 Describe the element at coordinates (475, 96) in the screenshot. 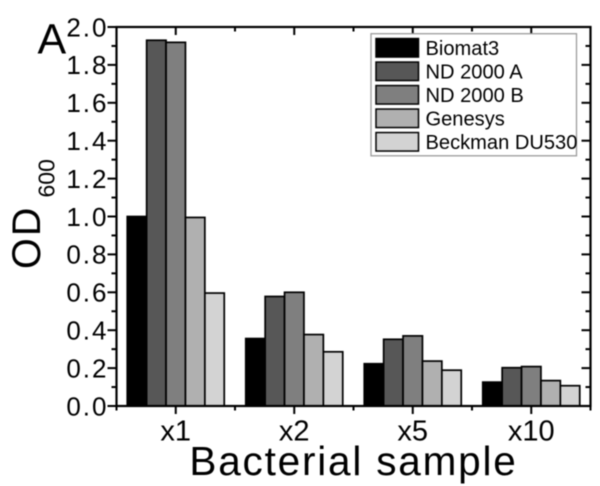

I see `svg-text: ND 2000 B` at that location.